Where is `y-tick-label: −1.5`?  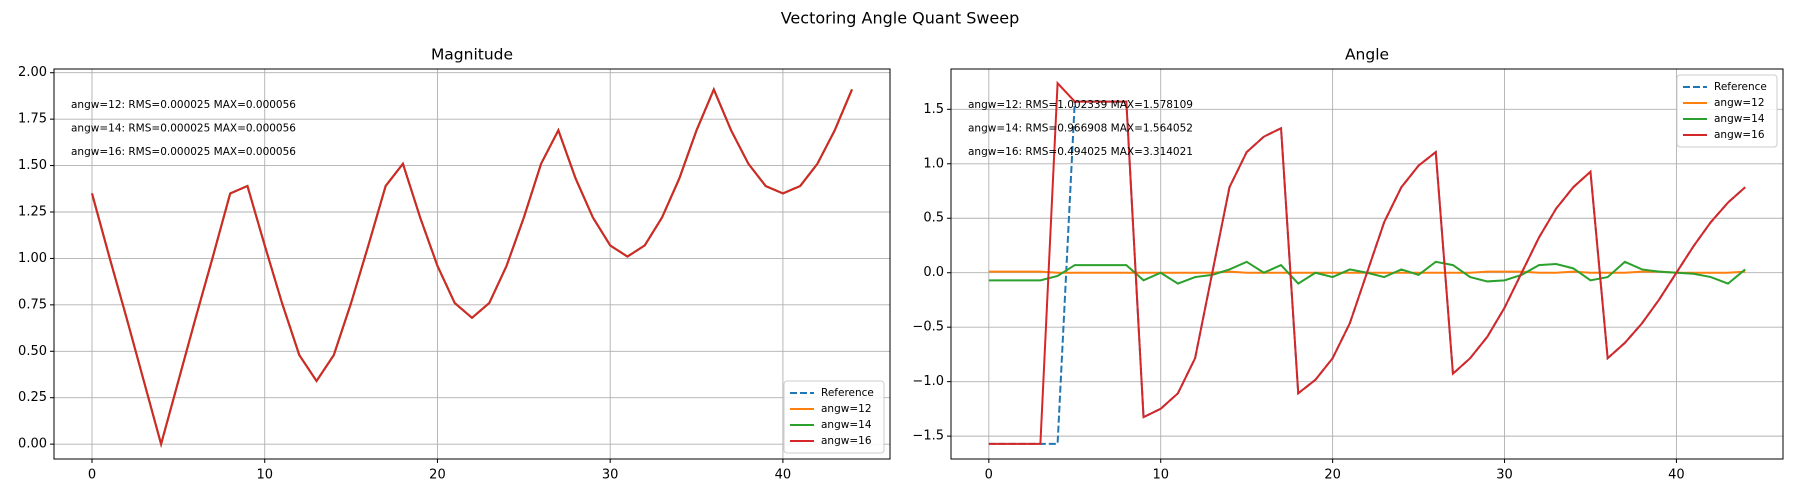 y-tick-label: −1.5 is located at coordinates (928, 436).